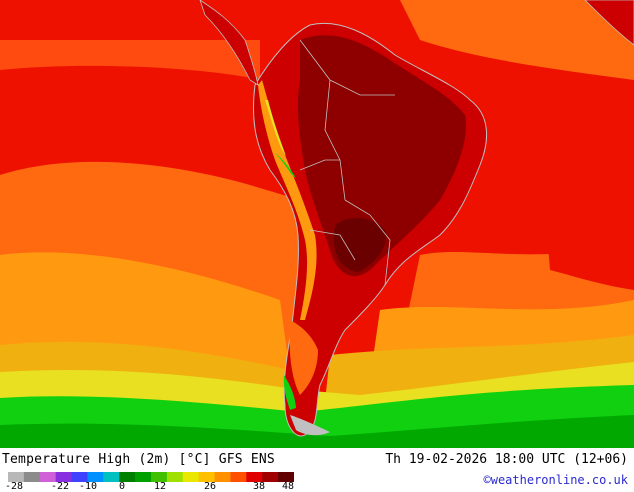  What do you see at coordinates (303, 357) in the screenshot?
I see `patagonia-orange` at bounding box center [303, 357].